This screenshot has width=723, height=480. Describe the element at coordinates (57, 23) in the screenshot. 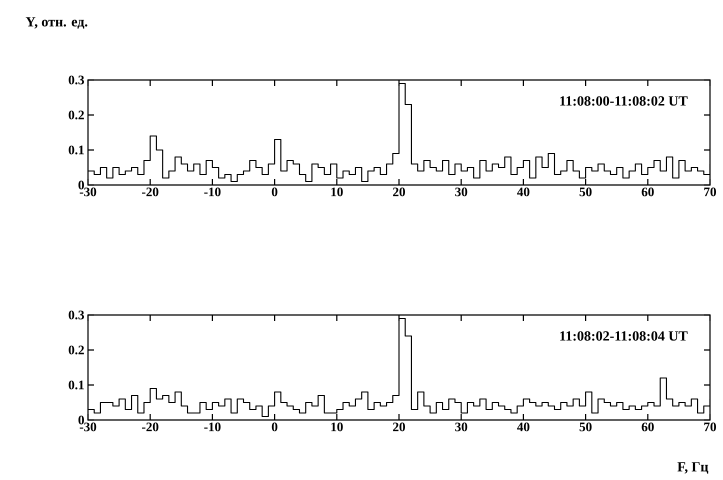

I see `y-axis-title: Y, отн. ед.` at that location.